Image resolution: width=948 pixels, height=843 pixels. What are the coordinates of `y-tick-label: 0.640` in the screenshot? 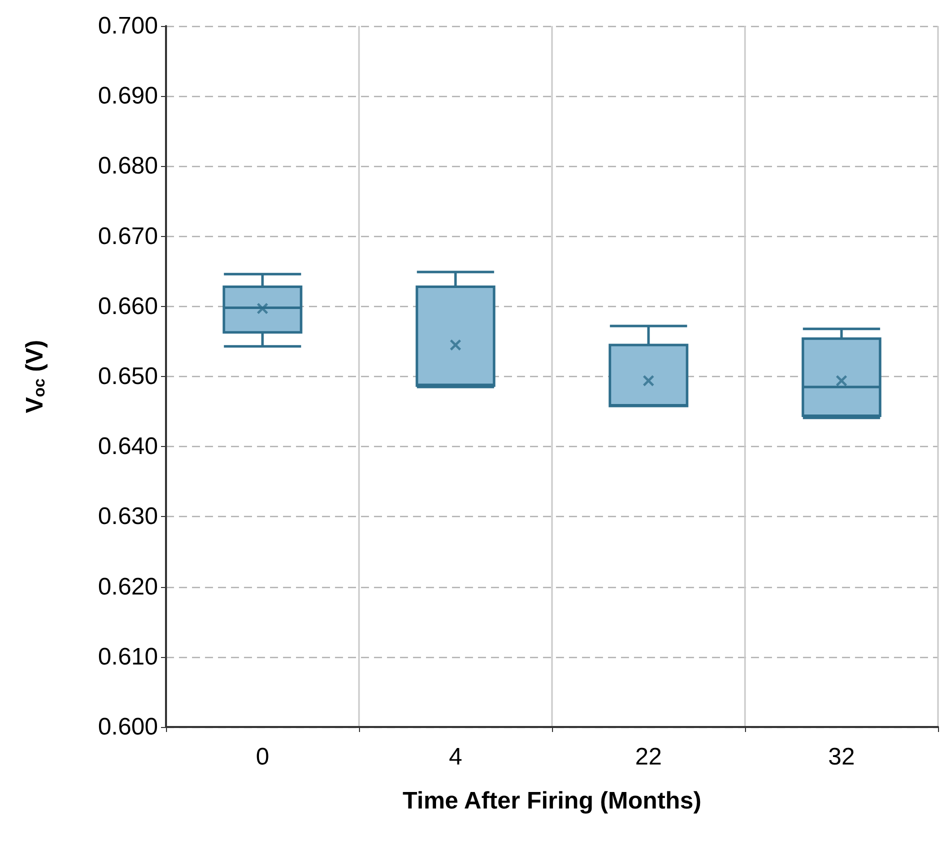 It's located at (128, 446).